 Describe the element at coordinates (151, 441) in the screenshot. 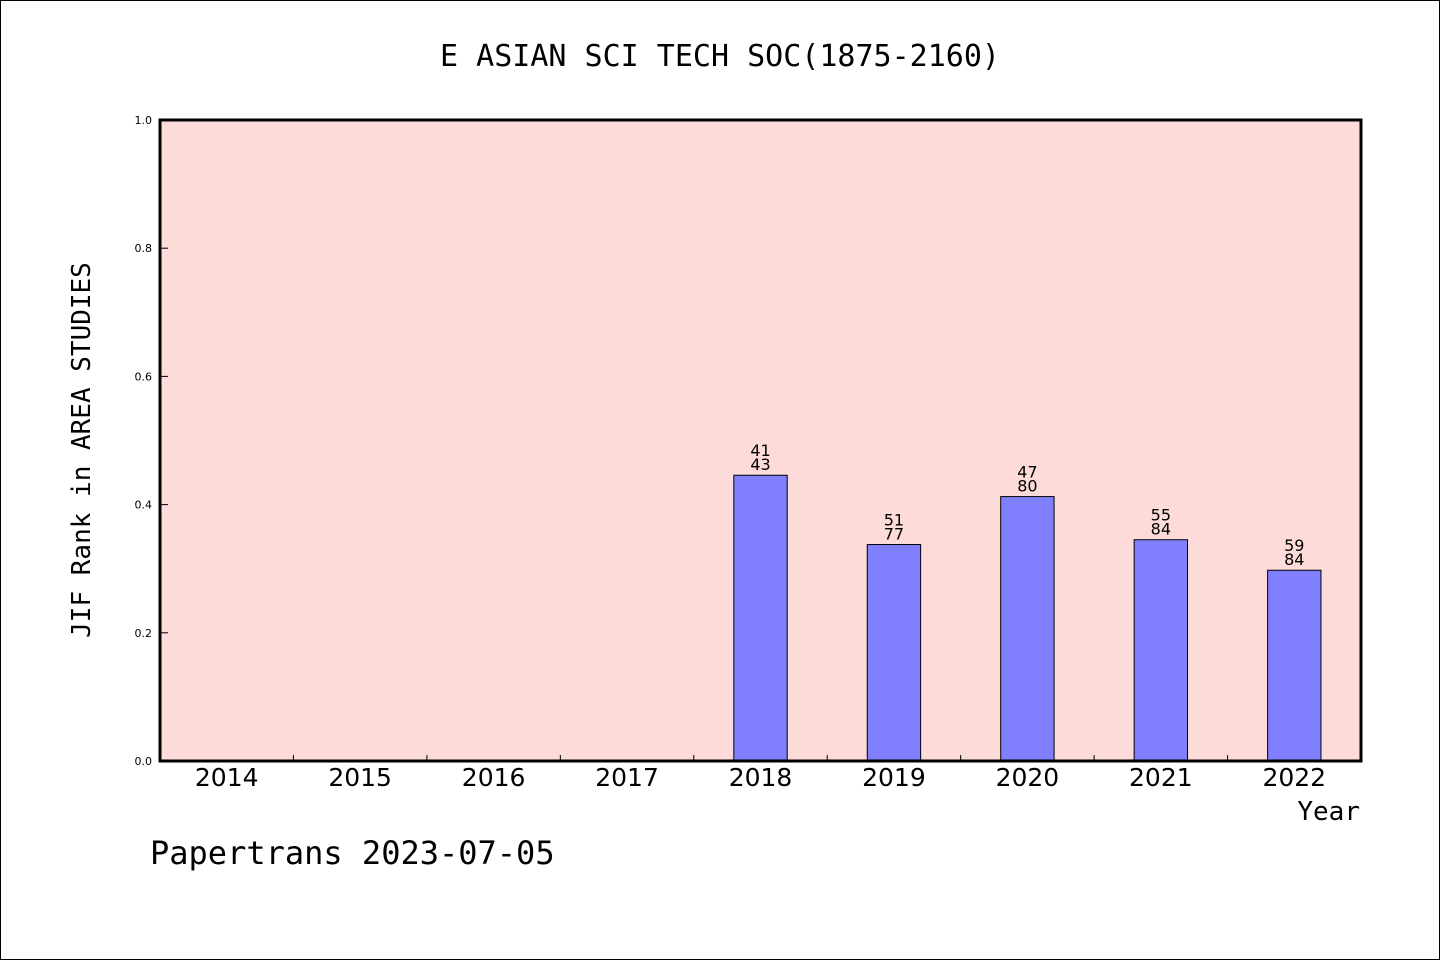

I see `y-axis-ticks: 0.0 0.2 0.4 0.6 0.8 1.0` at that location.